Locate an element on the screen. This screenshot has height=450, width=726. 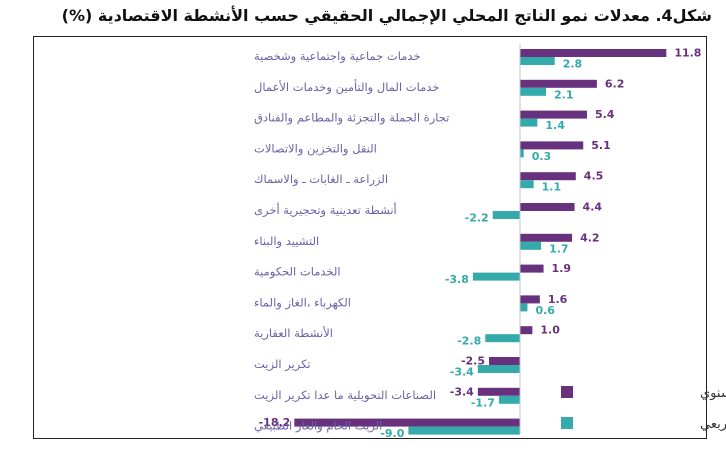
data-label-annual: 11.8 is located at coordinates (687, 53).